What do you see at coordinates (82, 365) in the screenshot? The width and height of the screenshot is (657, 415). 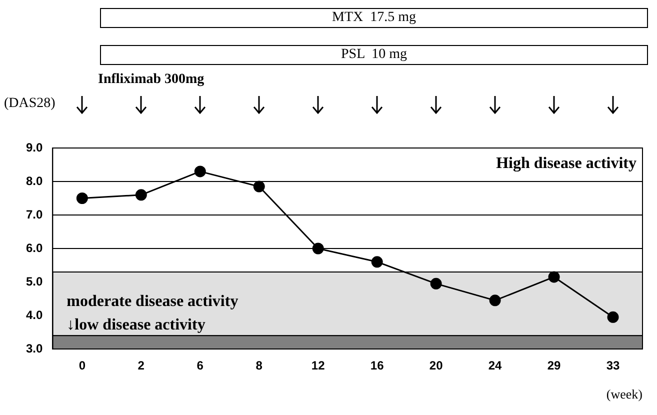 I see `x-tick-label: 0` at bounding box center [82, 365].